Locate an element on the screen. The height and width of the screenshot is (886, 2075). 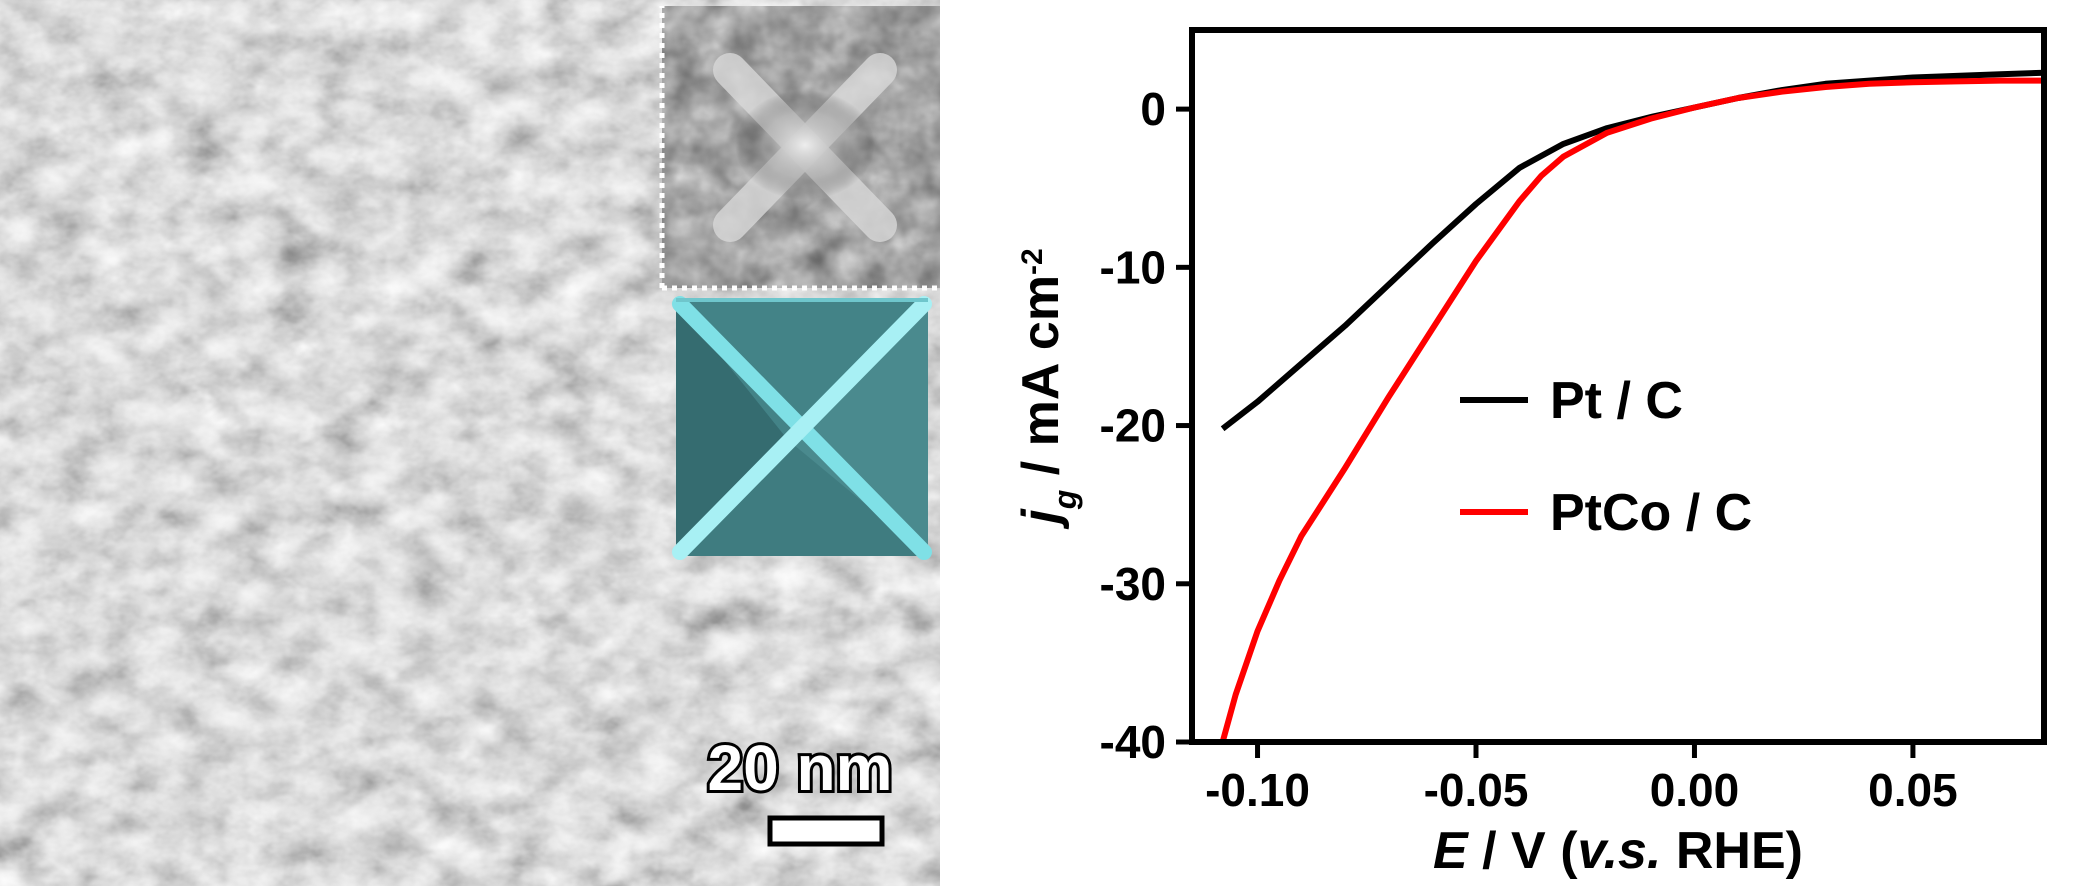
x-axis-italic: v.s. is located at coordinates (1620, 851).